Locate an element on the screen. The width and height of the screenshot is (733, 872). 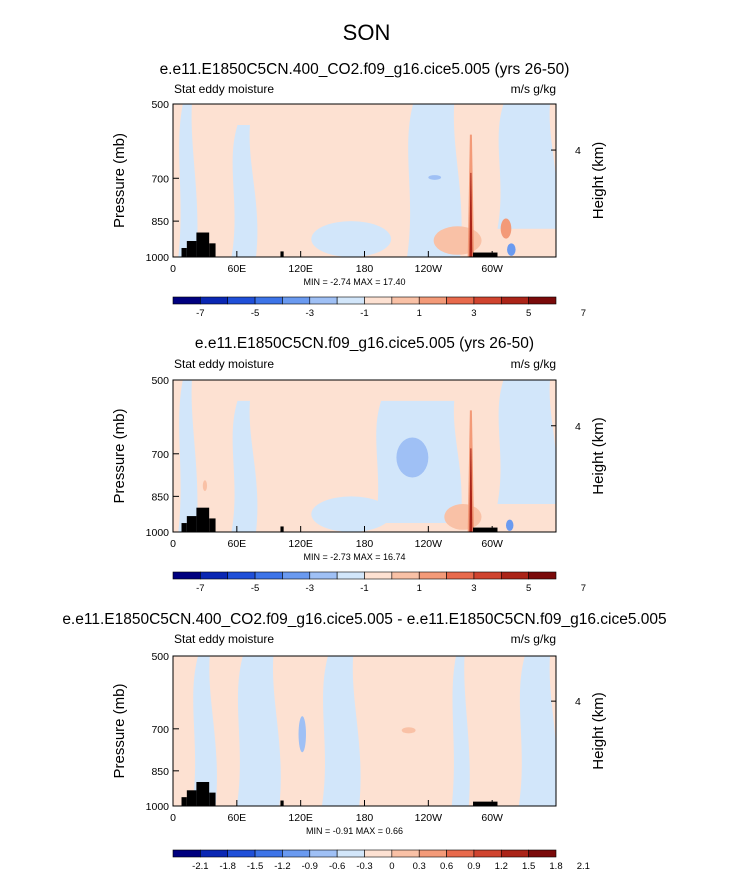
x-tick-label: 120E is located at coordinates (300, 818).